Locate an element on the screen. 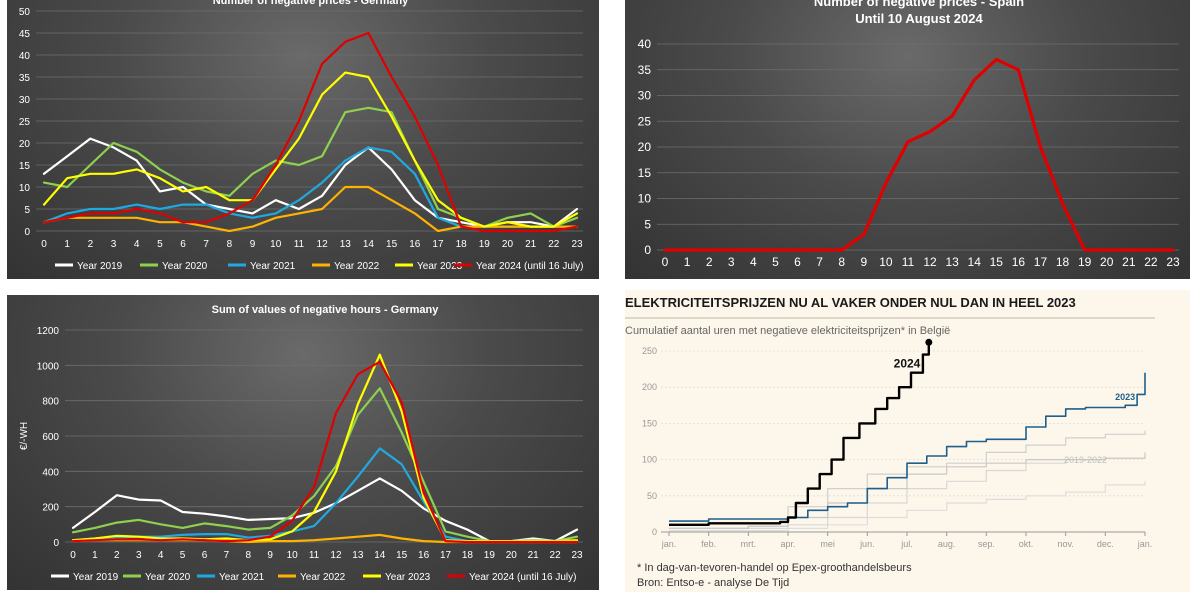 This screenshot has width=1200, height=600. x-tick-label: 4 is located at coordinates (161, 555).